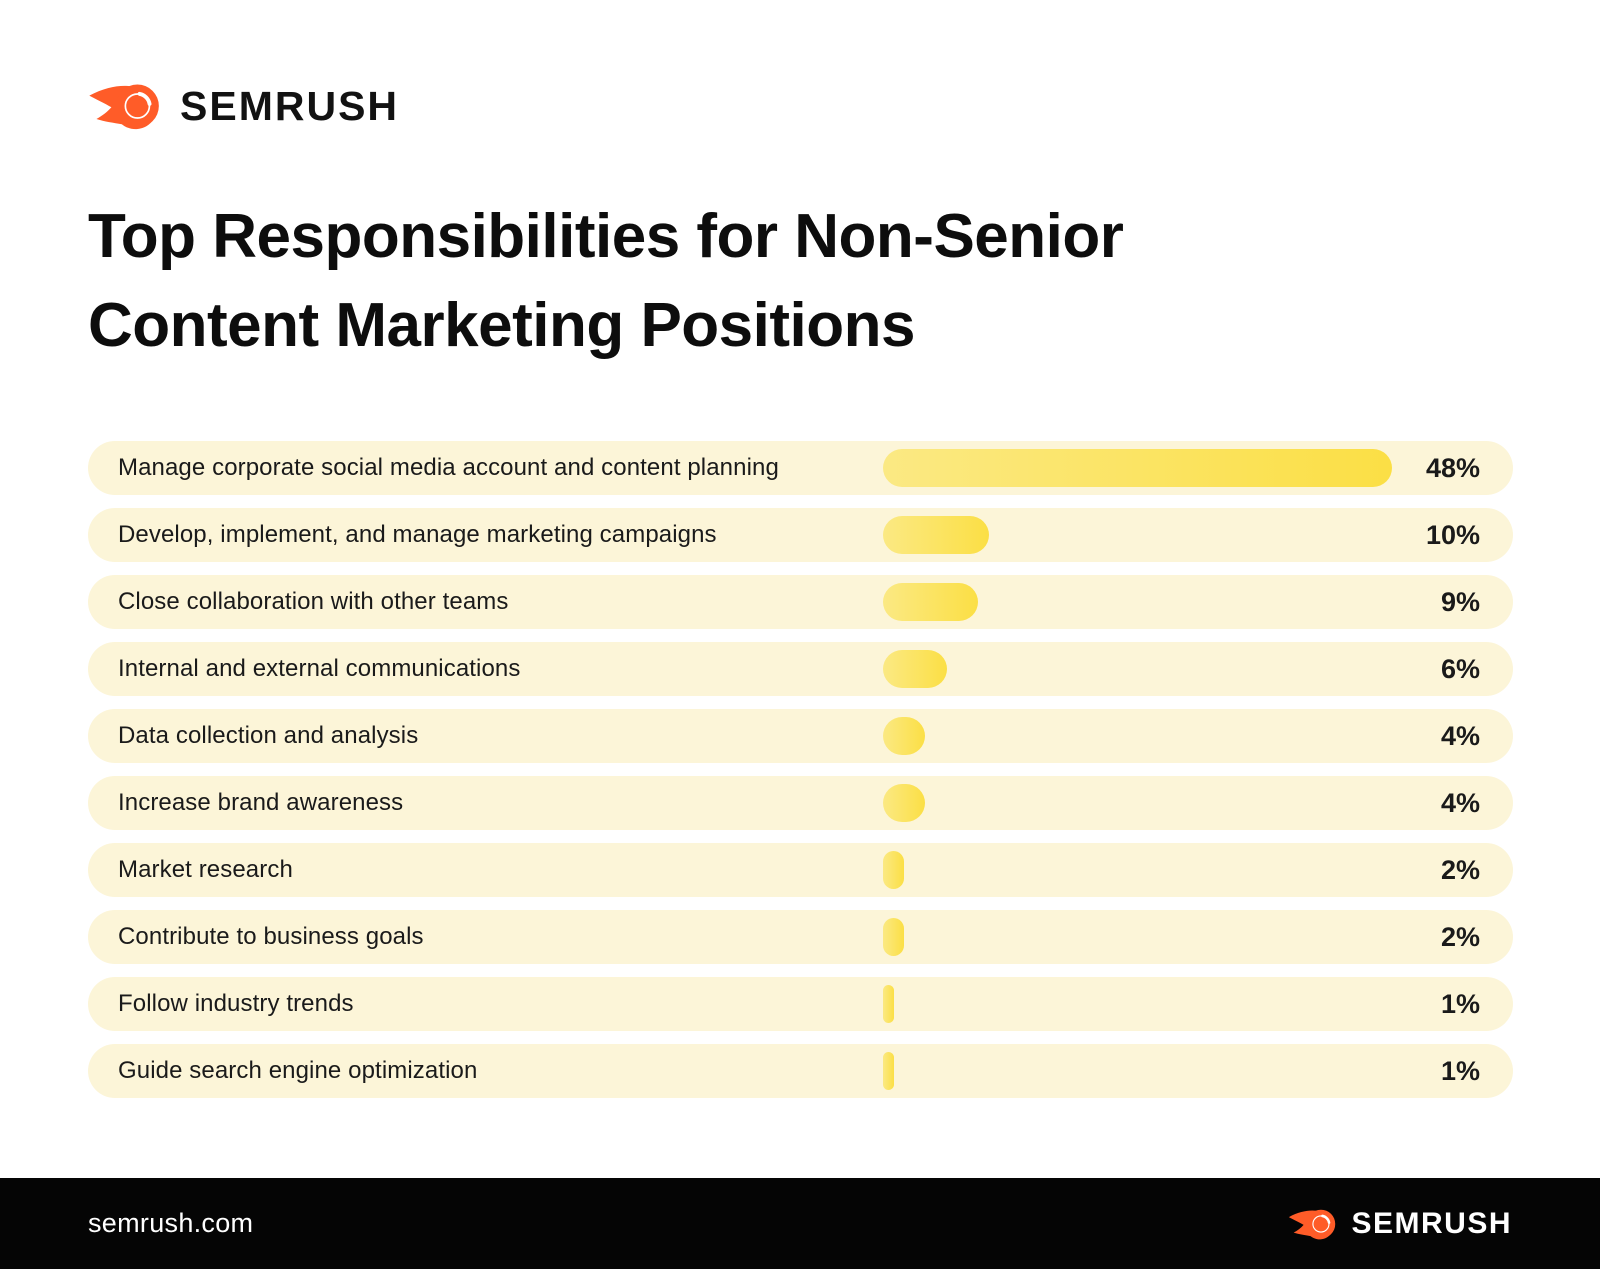  Describe the element at coordinates (800, 1223) in the screenshot. I see `footer-bar: semrush.com SEMRUSH` at that location.